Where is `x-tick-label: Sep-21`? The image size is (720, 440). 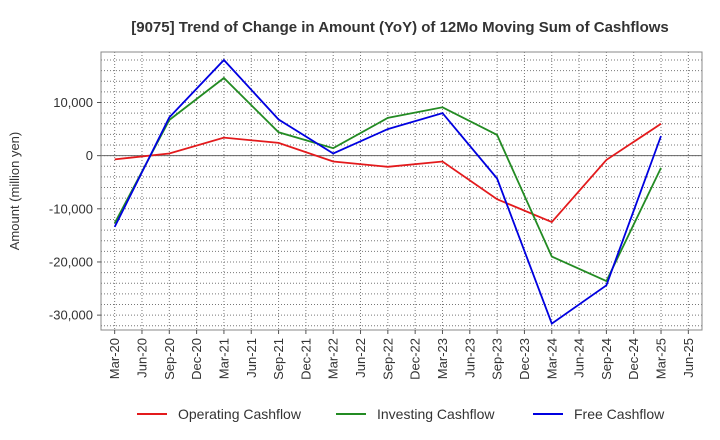
x-tick-label: Sep-21 is located at coordinates (278, 359).